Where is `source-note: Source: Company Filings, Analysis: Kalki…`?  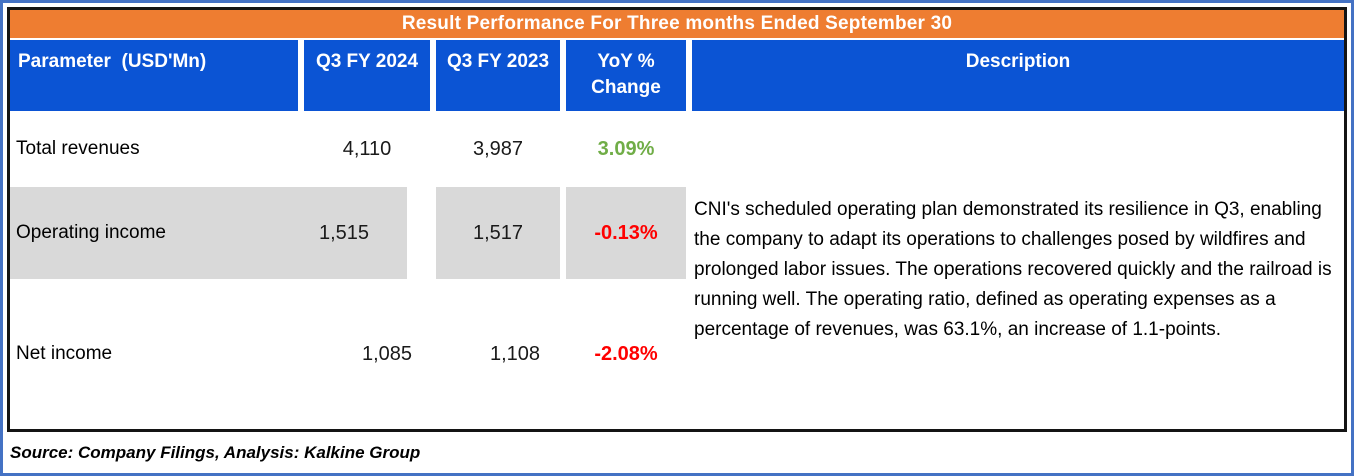 source-note: Source: Company Filings, Analysis: Kalki… is located at coordinates (215, 452).